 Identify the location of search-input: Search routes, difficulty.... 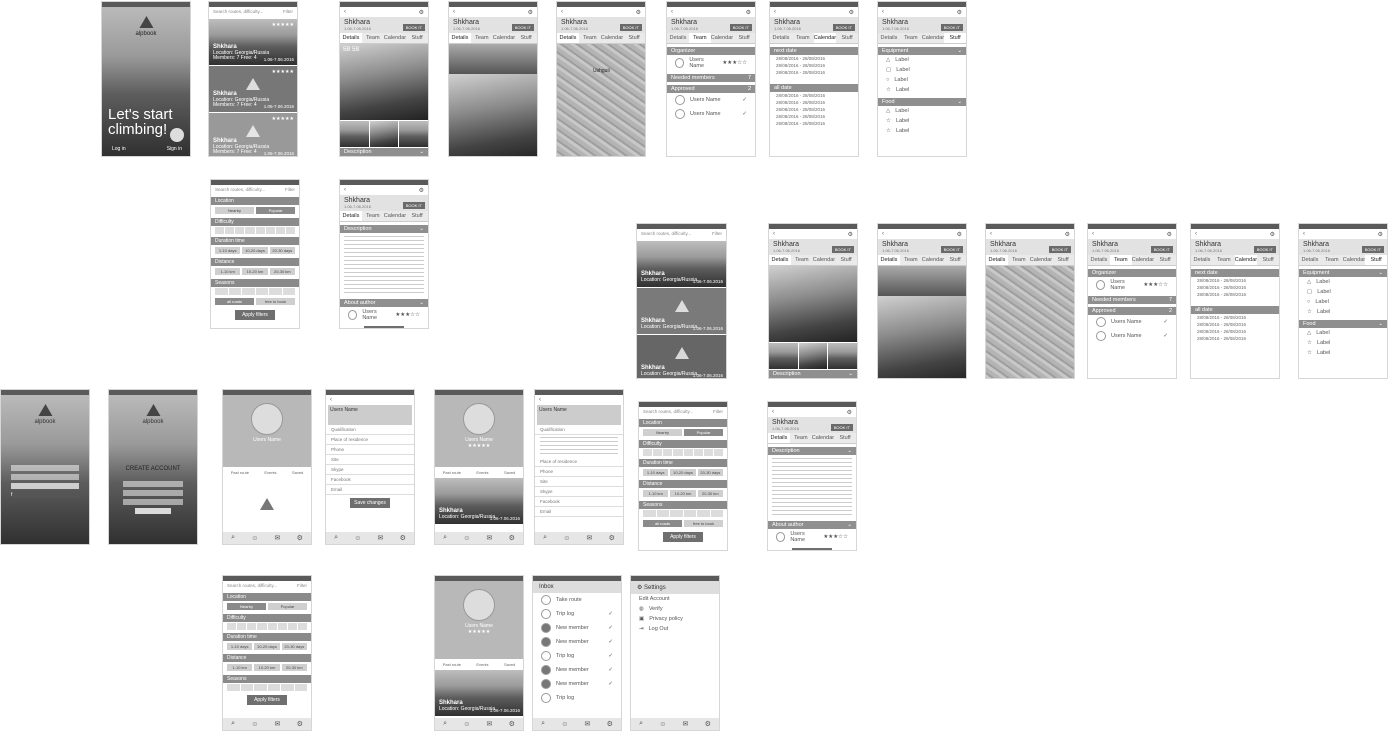
(238, 11).